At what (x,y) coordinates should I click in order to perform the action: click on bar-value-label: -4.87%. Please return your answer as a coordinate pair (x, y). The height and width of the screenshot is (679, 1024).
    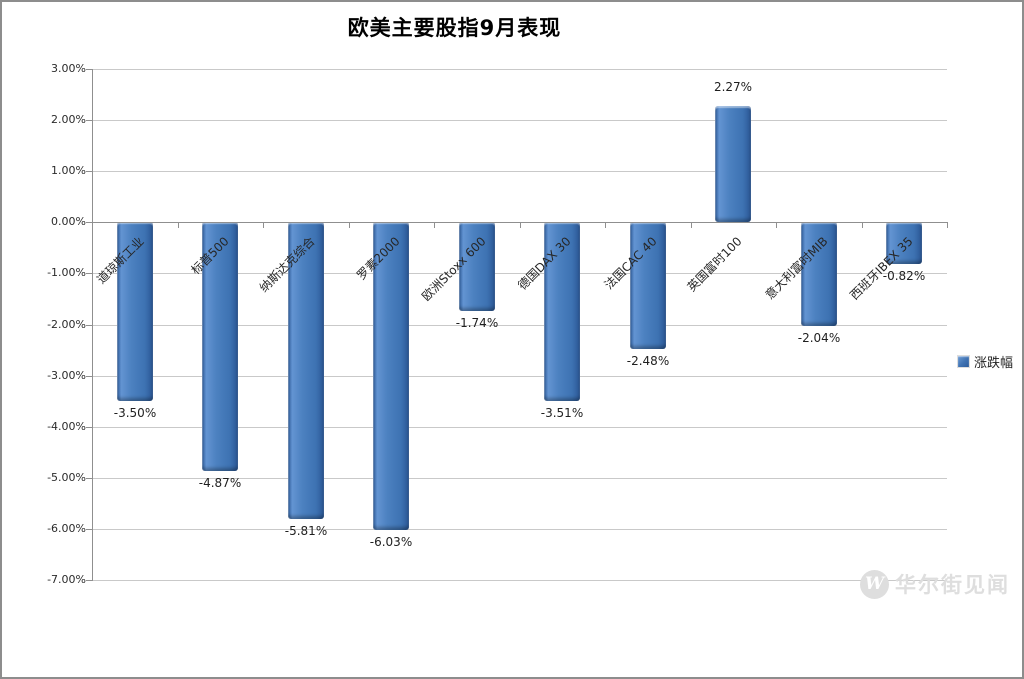
    Looking at the image, I should click on (220, 483).